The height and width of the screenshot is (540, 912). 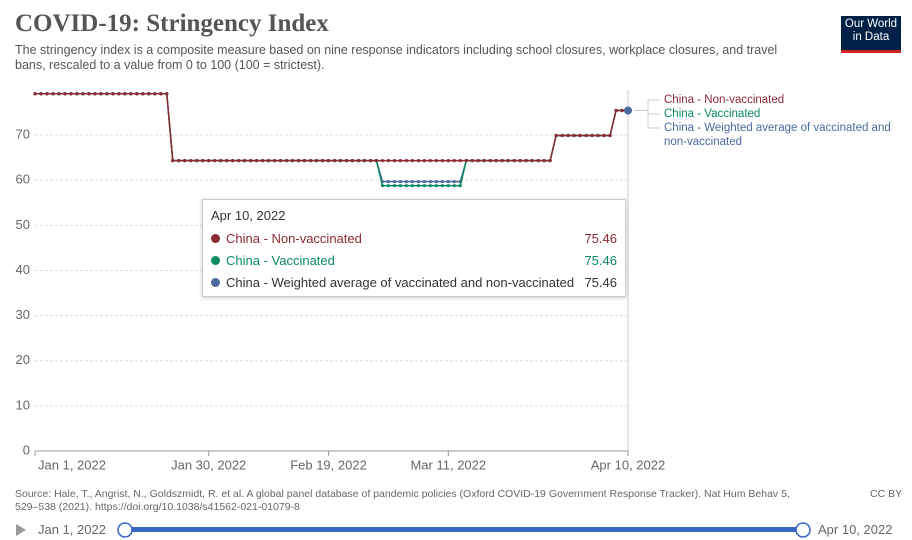 I want to click on y-tick-label: 20, so click(x=23, y=359).